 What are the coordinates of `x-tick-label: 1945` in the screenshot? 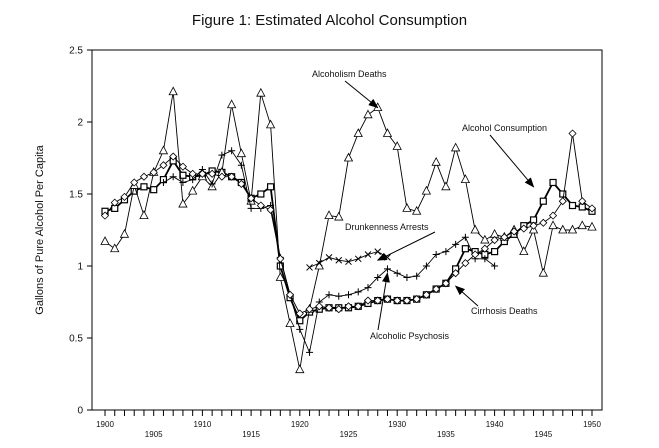 It's located at (543, 434).